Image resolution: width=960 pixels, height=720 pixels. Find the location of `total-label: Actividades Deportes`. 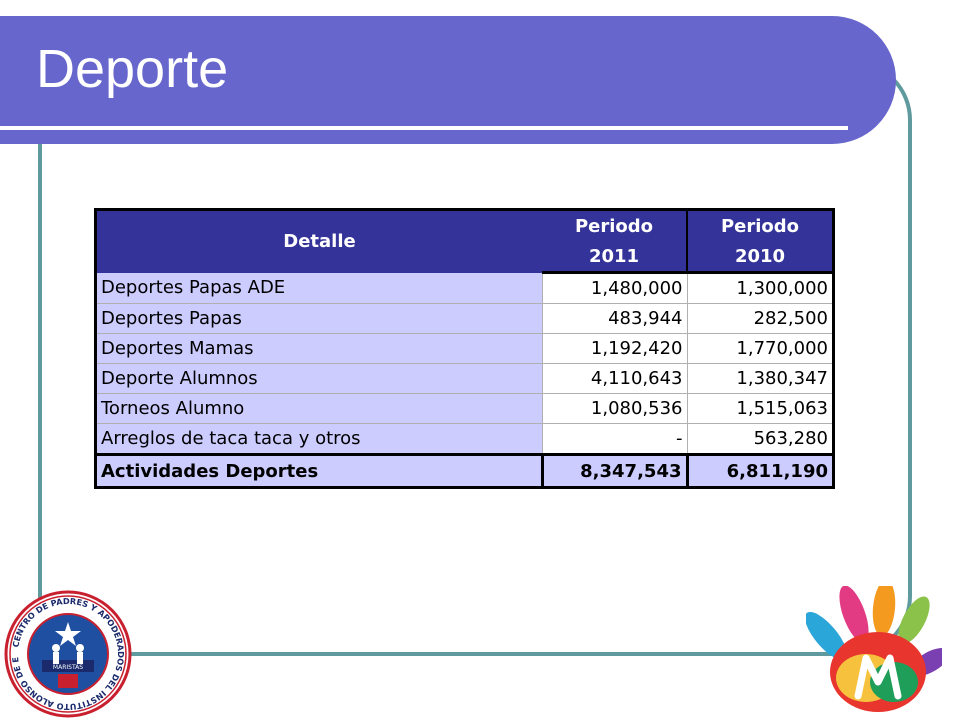

total-label: Actividades Deportes is located at coordinates (319, 470).